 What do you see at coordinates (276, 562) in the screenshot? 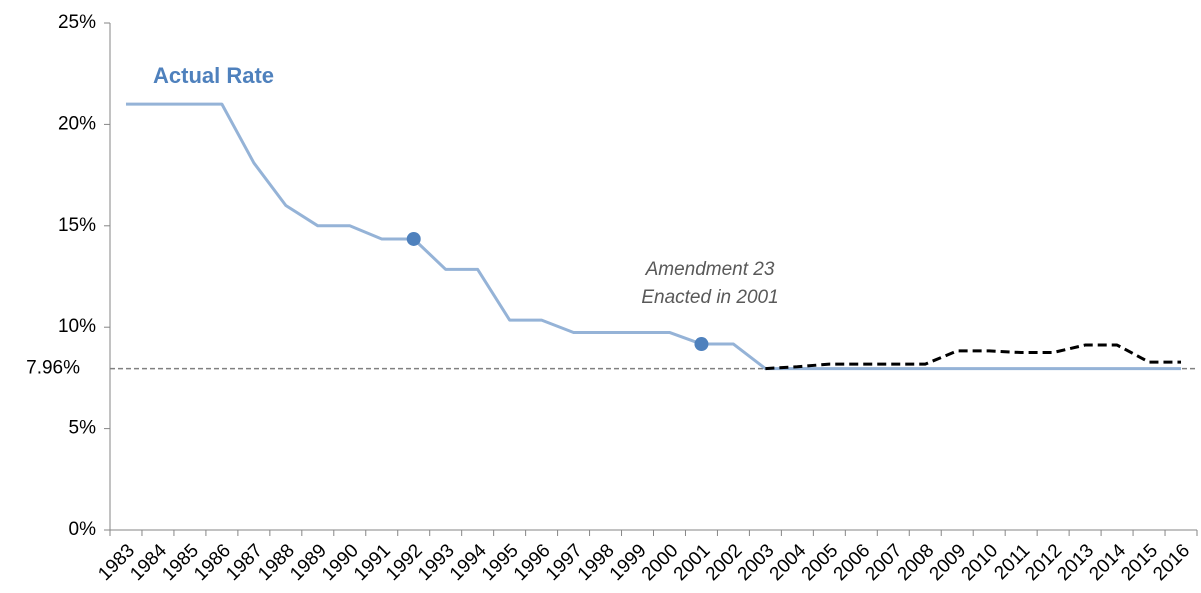
I see `x-tick-label: 1988` at bounding box center [276, 562].